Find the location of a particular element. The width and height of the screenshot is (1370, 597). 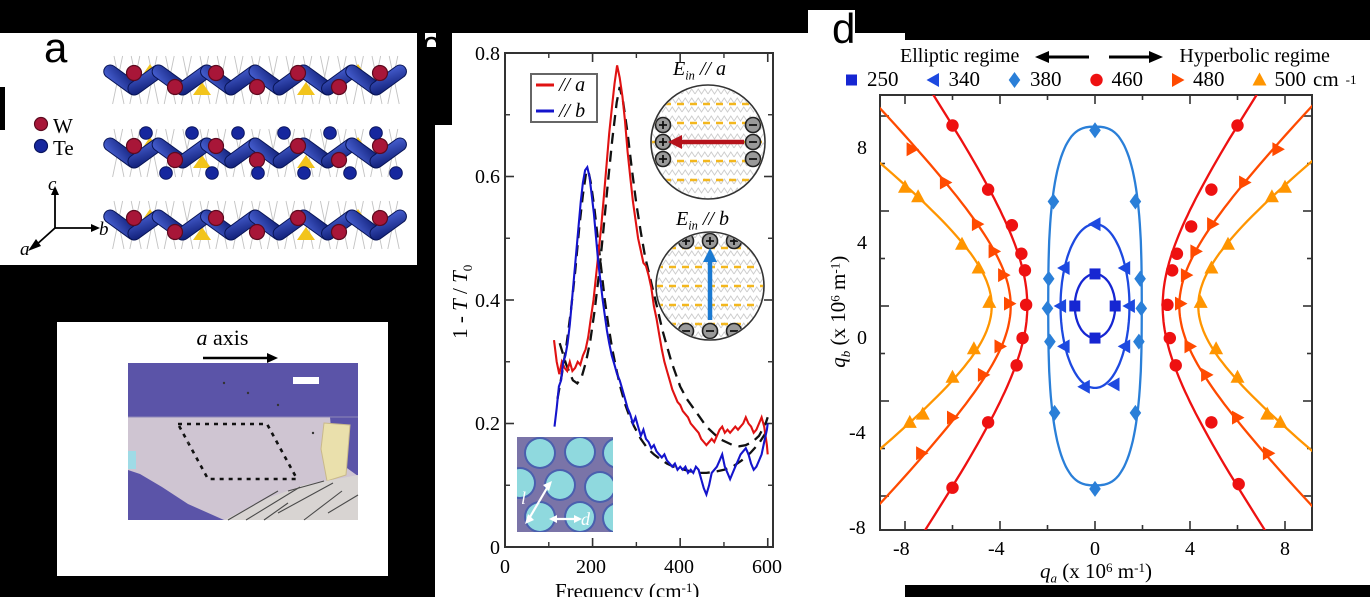

c-xtick-400: 400 is located at coordinates (679, 567).